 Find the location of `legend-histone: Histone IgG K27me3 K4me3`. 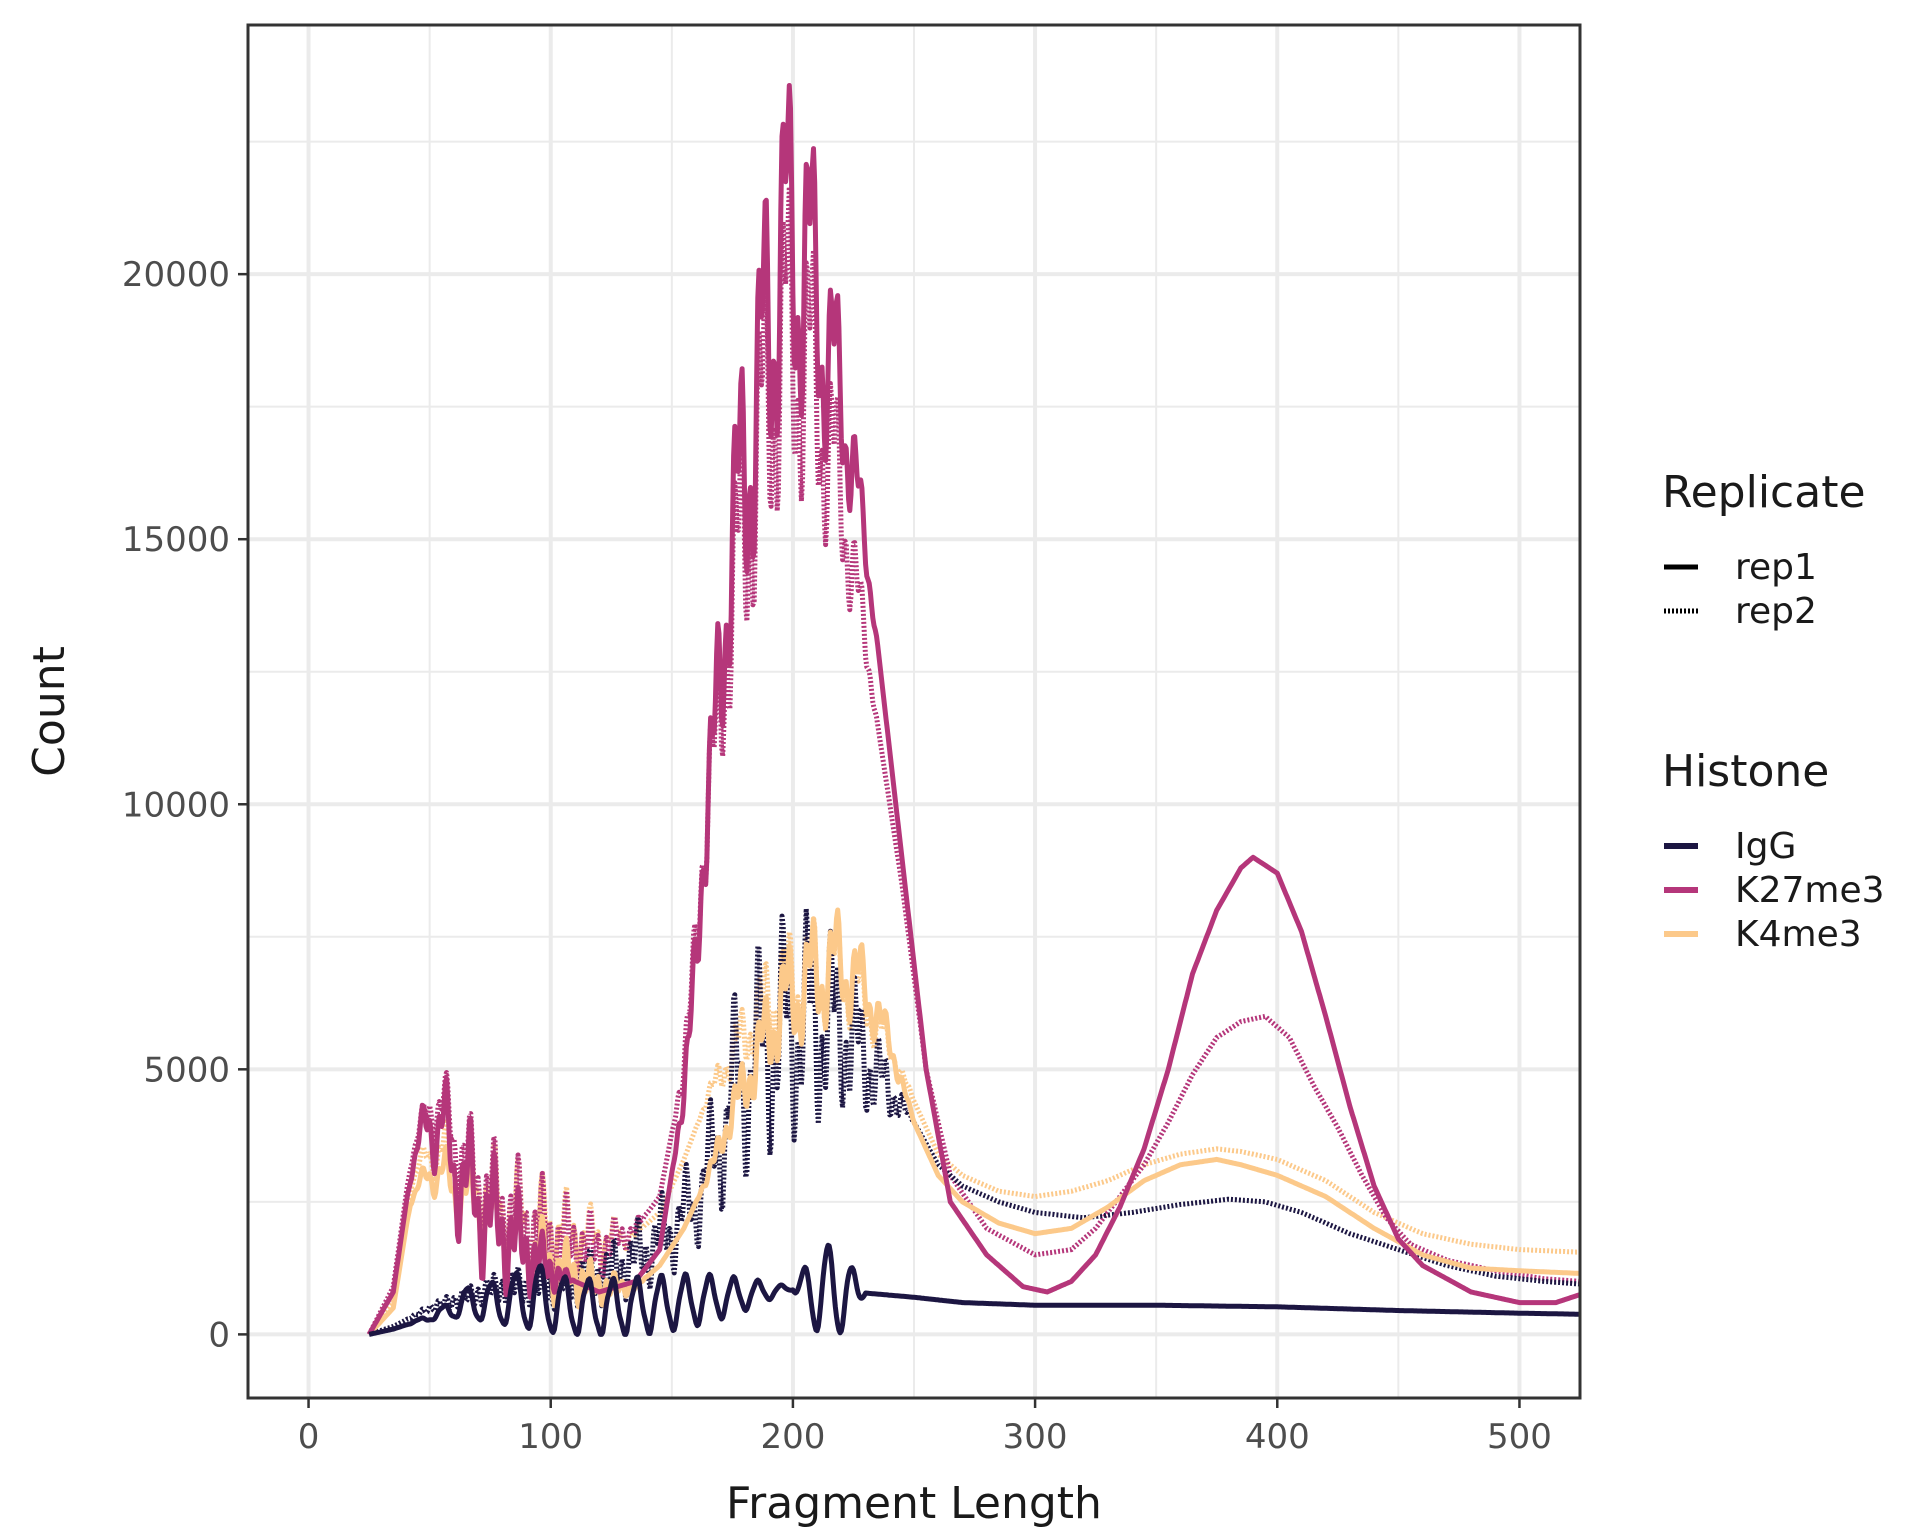

legend-histone: Histone IgG K27me3 K4me3 is located at coordinates (1773, 850).